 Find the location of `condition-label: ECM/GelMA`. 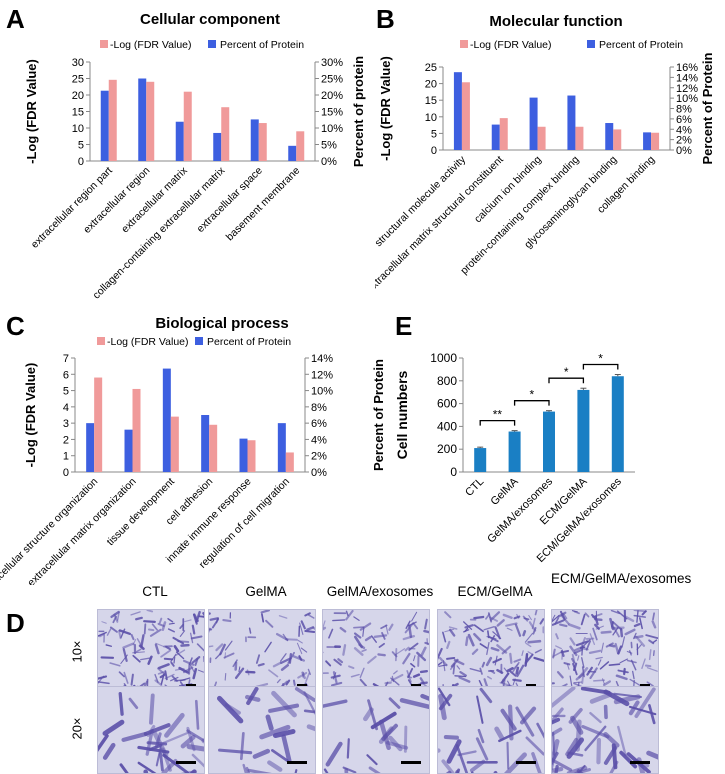

condition-label: ECM/GelMA is located at coordinates (495, 592).